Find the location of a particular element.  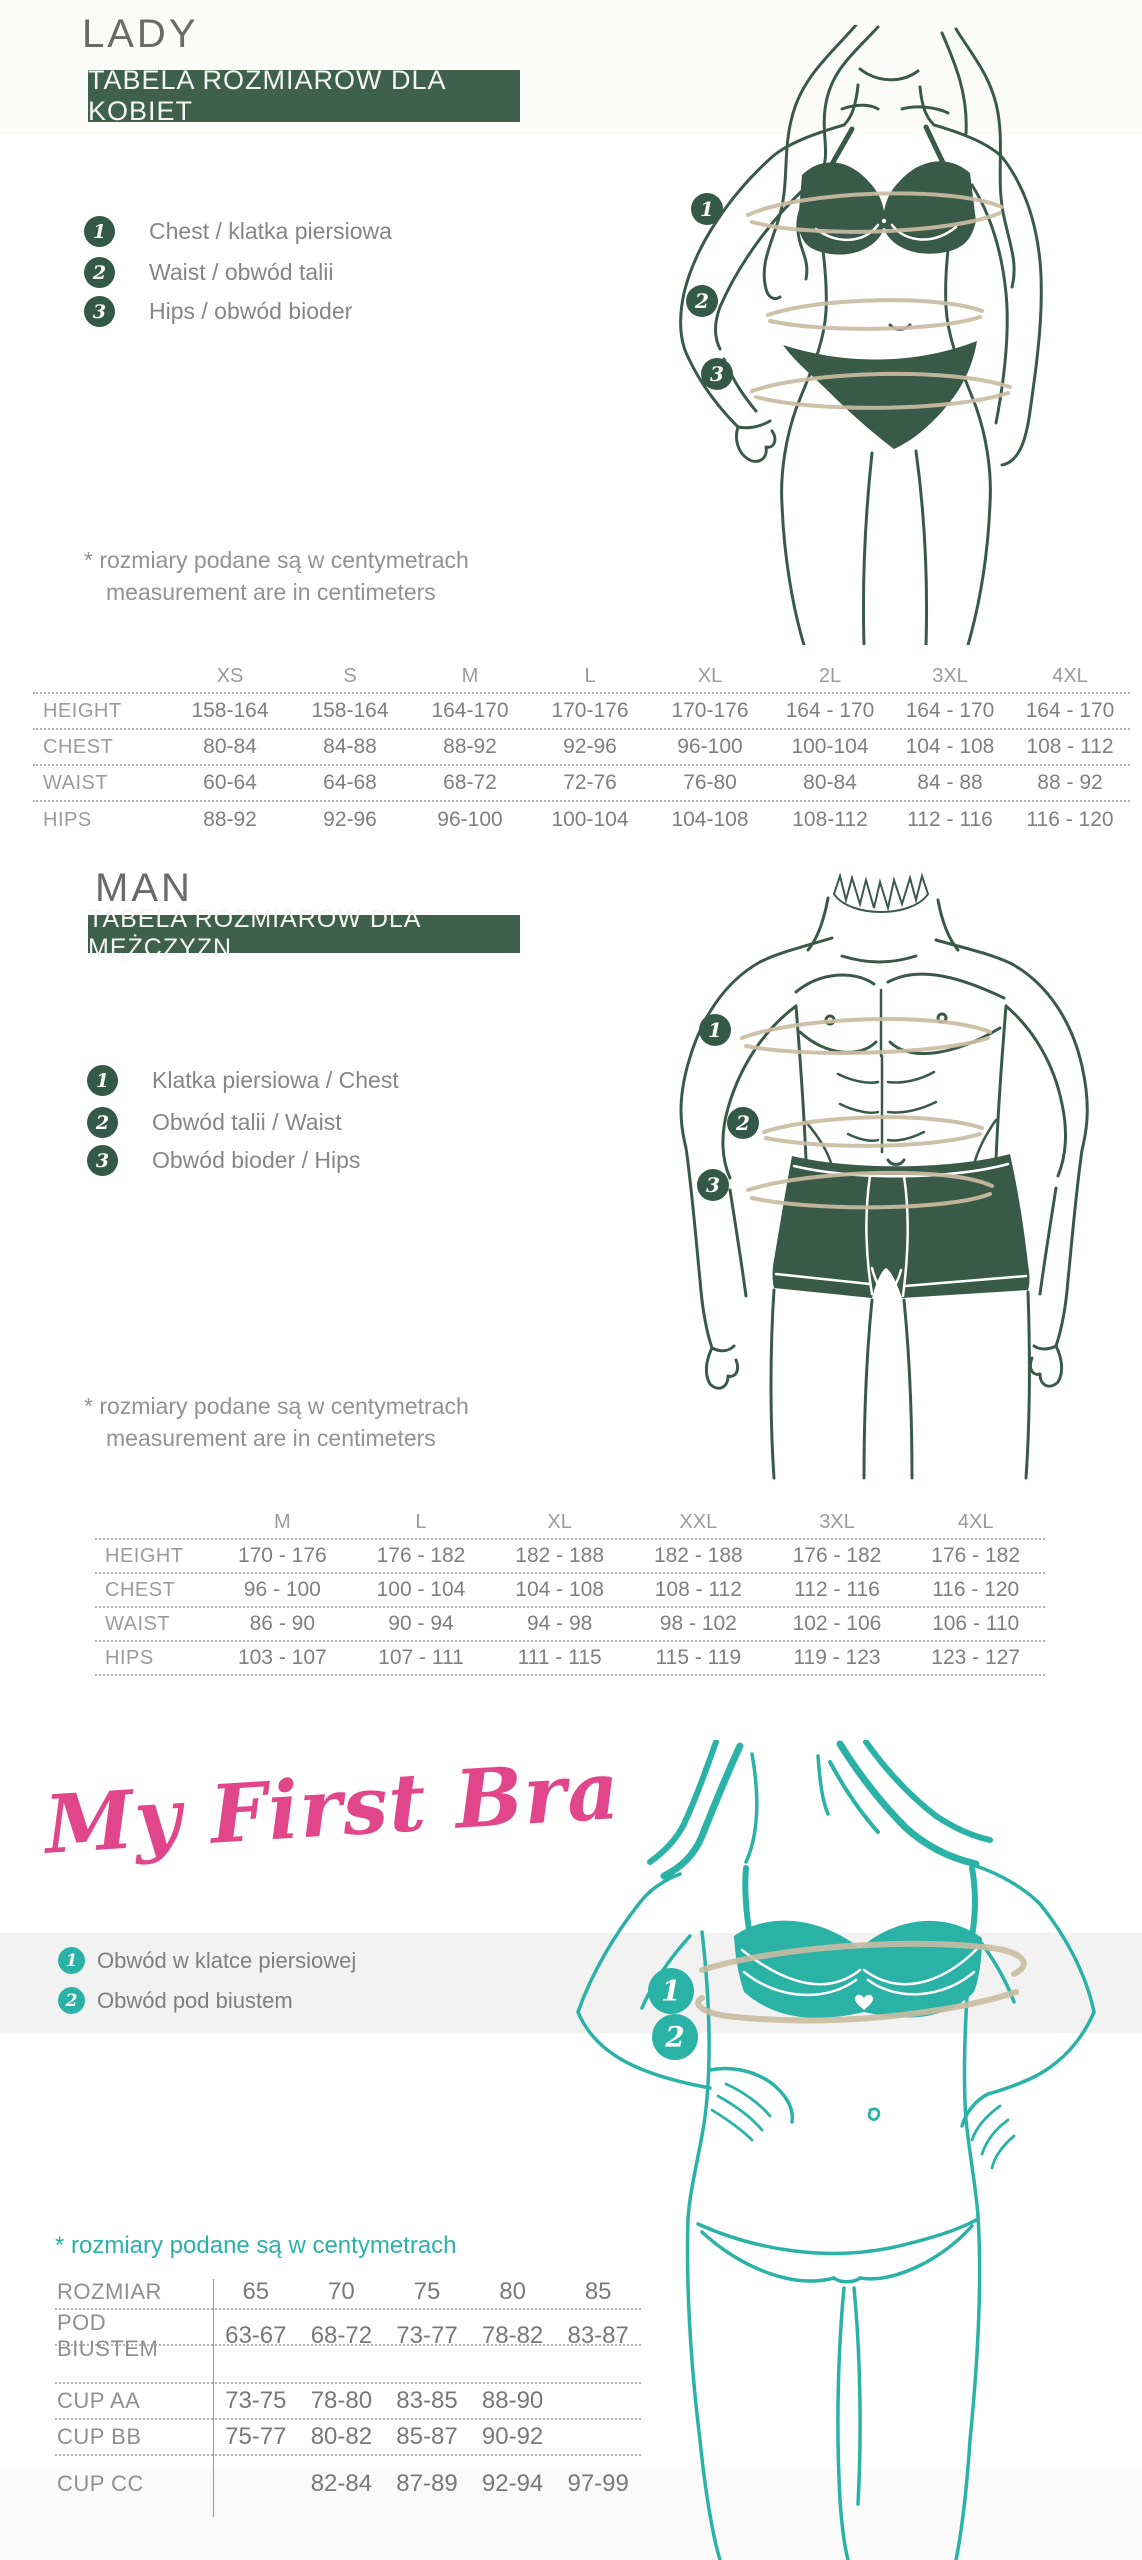

size-column-header: XS is located at coordinates (230, 675).